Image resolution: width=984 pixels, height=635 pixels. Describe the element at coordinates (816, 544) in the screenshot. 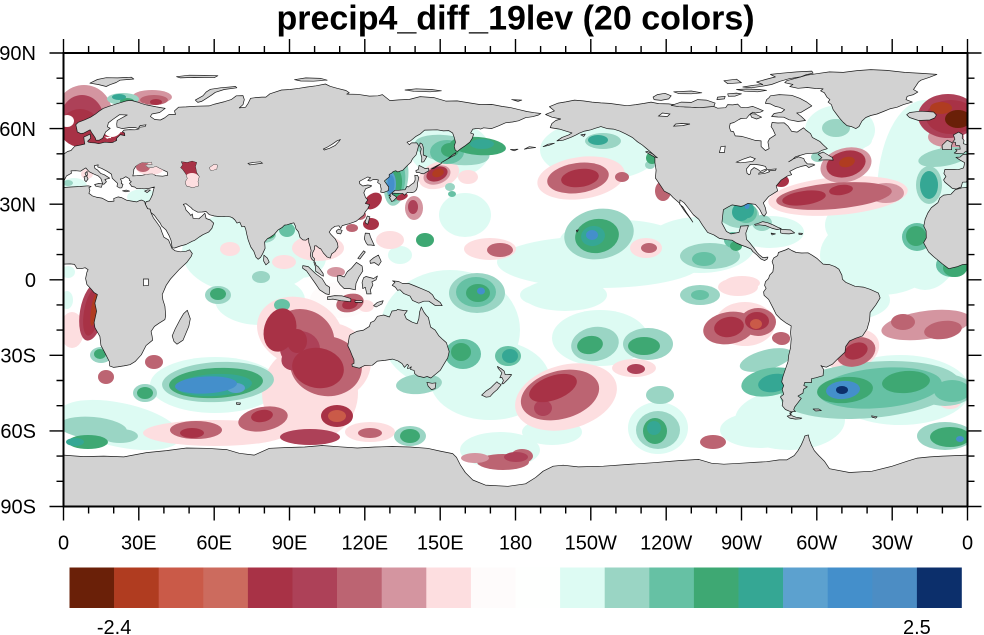

I see `svg-text: 60W` at that location.